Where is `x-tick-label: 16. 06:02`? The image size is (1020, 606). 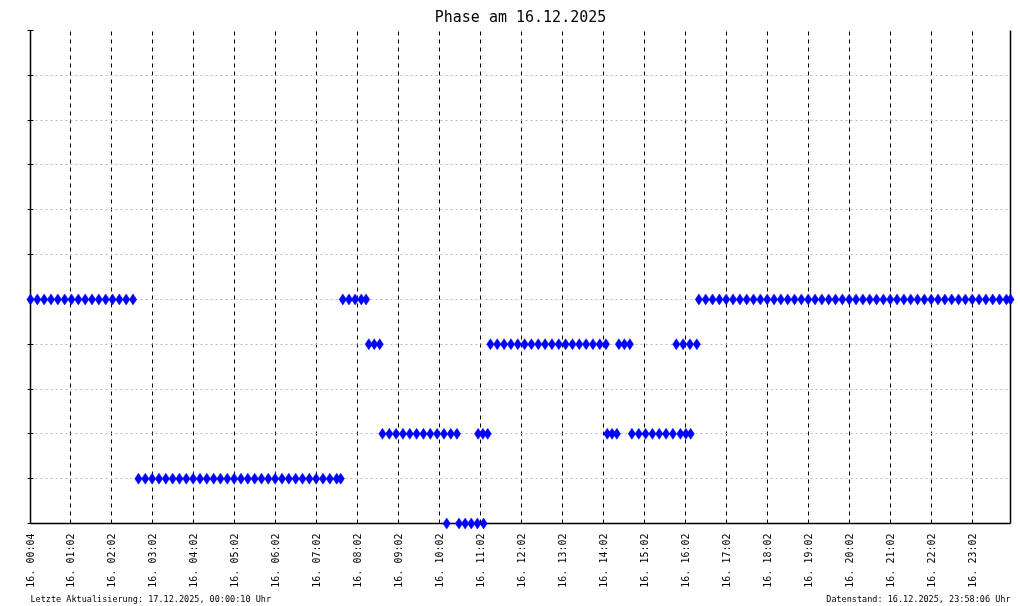
x-tick-label: 16. 06:02 is located at coordinates (275, 560).